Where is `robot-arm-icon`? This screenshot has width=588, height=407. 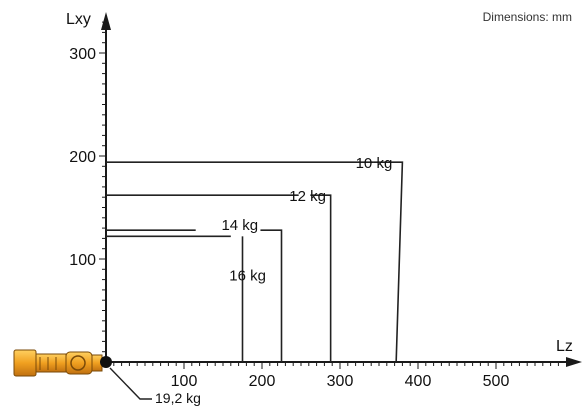 robot-arm-icon is located at coordinates (58, 363).